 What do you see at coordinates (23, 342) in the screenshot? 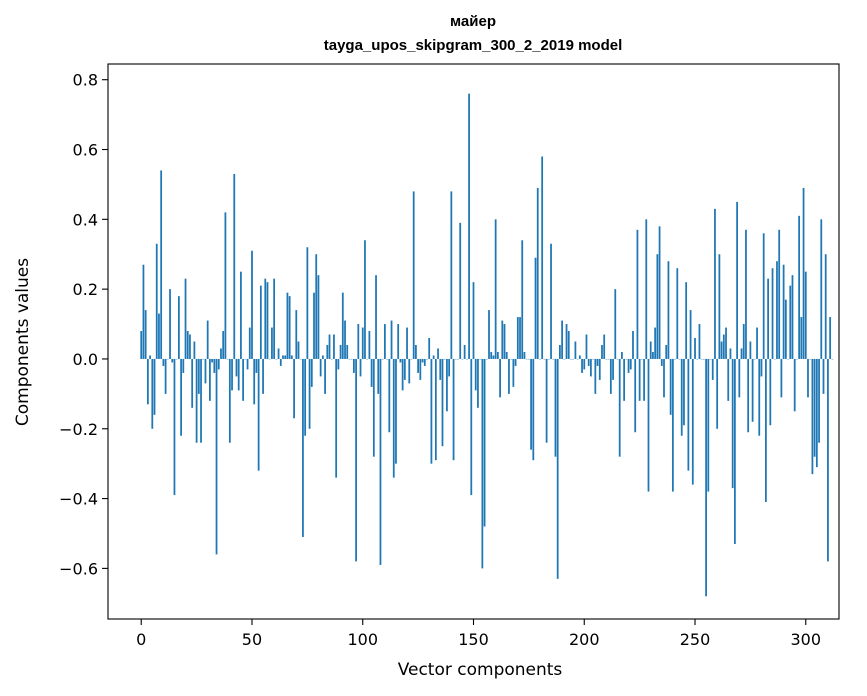
I see `y-axis-label: Components values` at bounding box center [23, 342].